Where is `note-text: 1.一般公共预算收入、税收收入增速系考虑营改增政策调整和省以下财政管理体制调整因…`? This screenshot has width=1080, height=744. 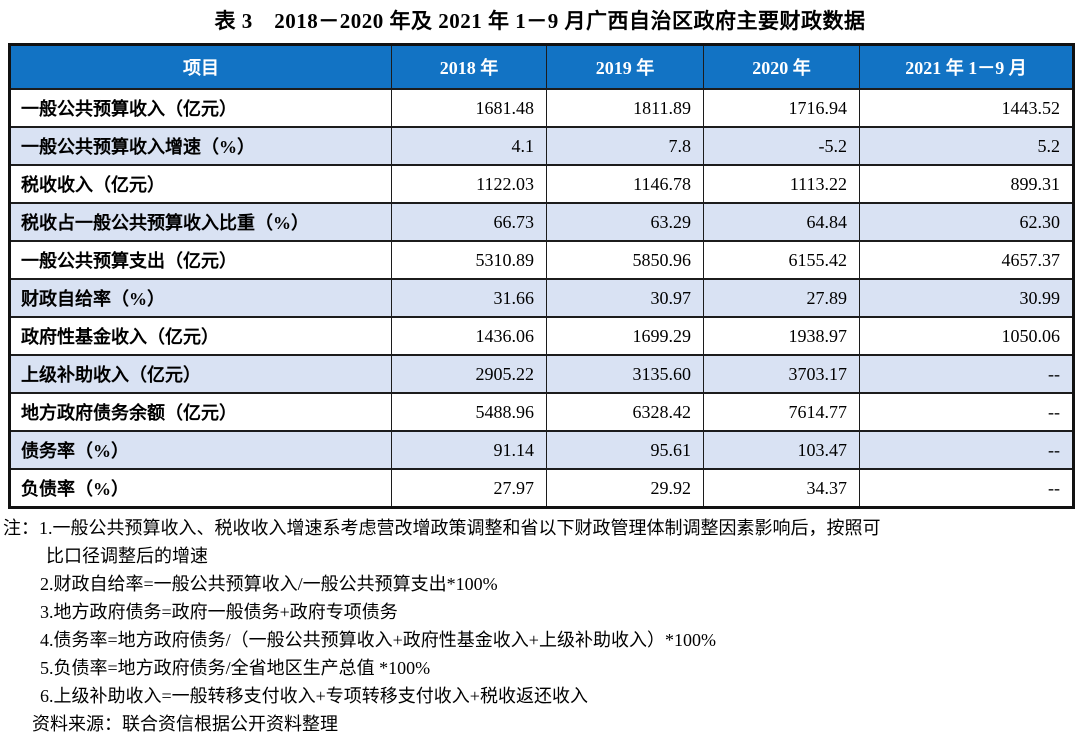 note-text: 1.一般公共预算收入、税收收入增速系考虑营改增政策调整和省以下财政管理体制调整因… is located at coordinates (460, 528).